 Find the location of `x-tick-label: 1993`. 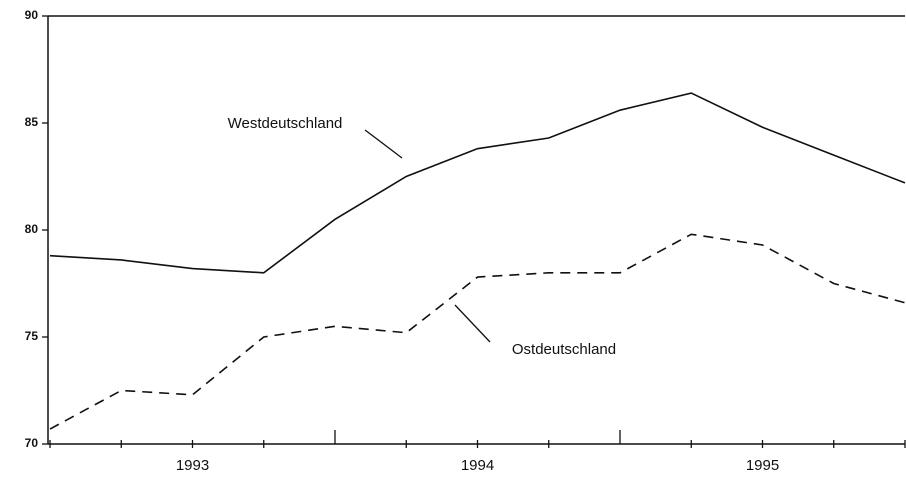

x-tick-label: 1993 is located at coordinates (192, 465).